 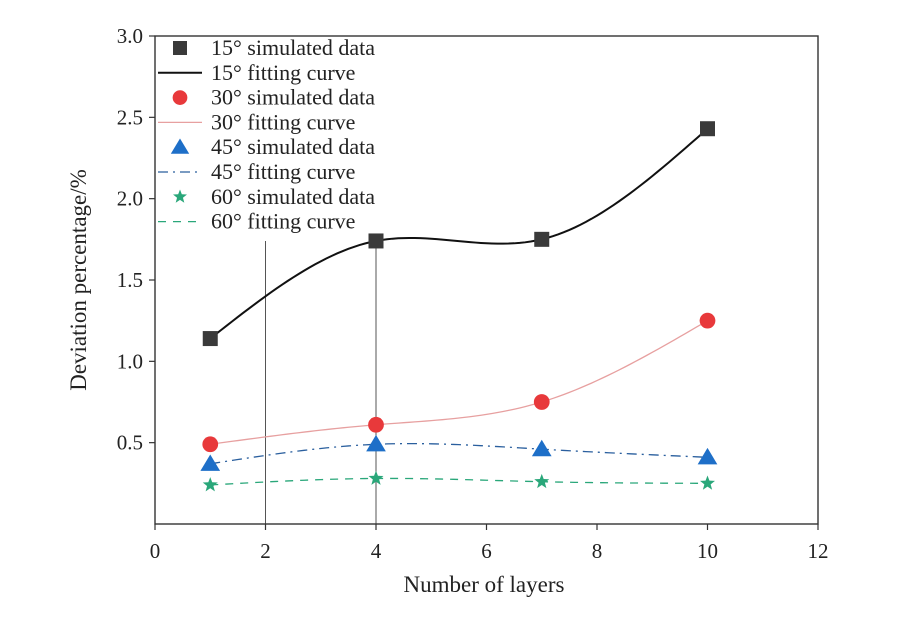 I want to click on x-tick-label: 2, so click(x=265, y=551).